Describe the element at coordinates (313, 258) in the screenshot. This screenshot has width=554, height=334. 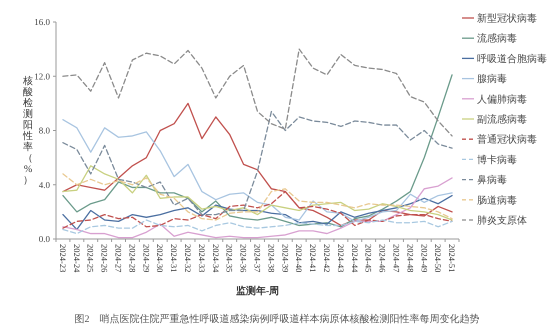
I see `x-tick-label: 2024-41` at that location.